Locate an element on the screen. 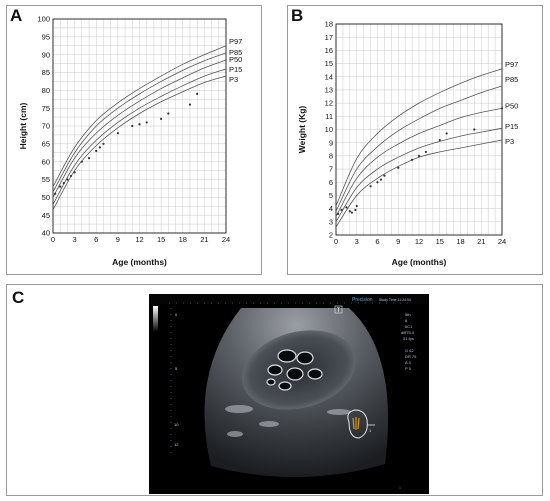 This screenshot has width=550, height=501. percentile-curve-p50 is located at coordinates (419, 162).